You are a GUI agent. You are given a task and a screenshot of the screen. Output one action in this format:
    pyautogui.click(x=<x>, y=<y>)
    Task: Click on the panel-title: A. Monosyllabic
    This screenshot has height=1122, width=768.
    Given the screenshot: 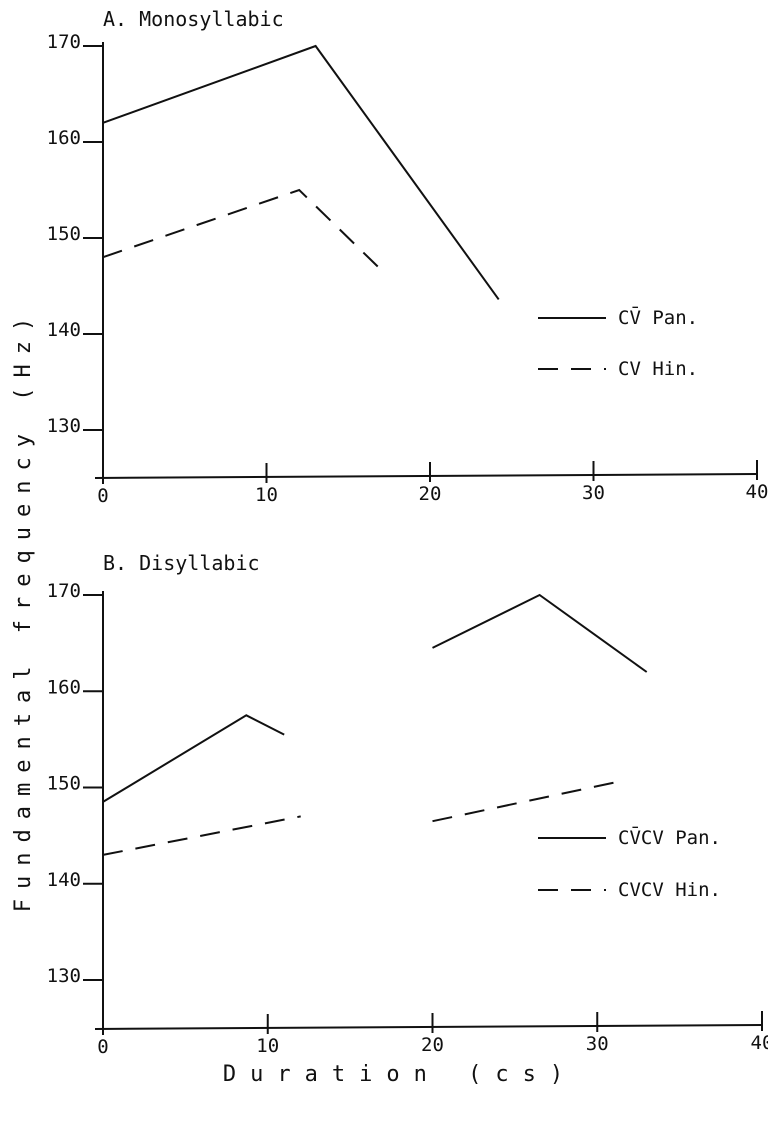 What is the action you would take?
    pyautogui.click(x=193, y=19)
    